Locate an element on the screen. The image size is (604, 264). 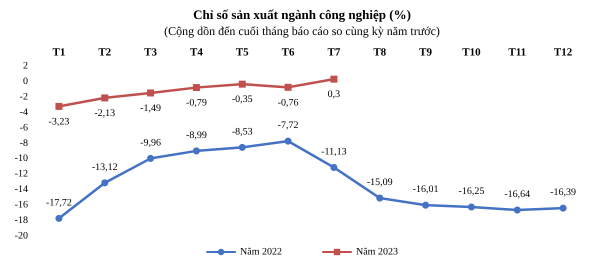
y-tick-label: -6 is located at coordinates (24, 128).